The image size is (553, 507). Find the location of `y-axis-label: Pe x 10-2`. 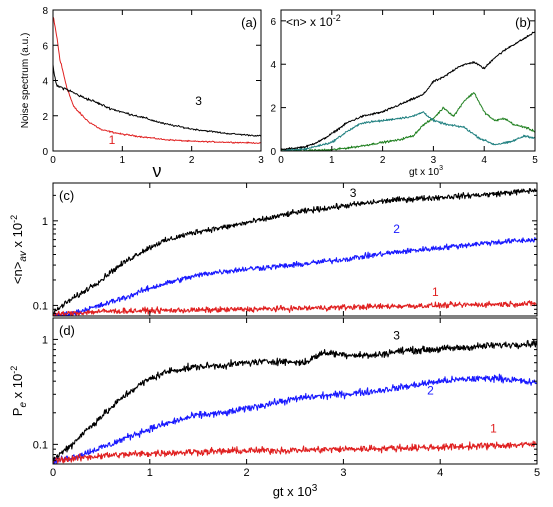

y-axis-label: Pe x 10-2 is located at coordinates (19, 391).